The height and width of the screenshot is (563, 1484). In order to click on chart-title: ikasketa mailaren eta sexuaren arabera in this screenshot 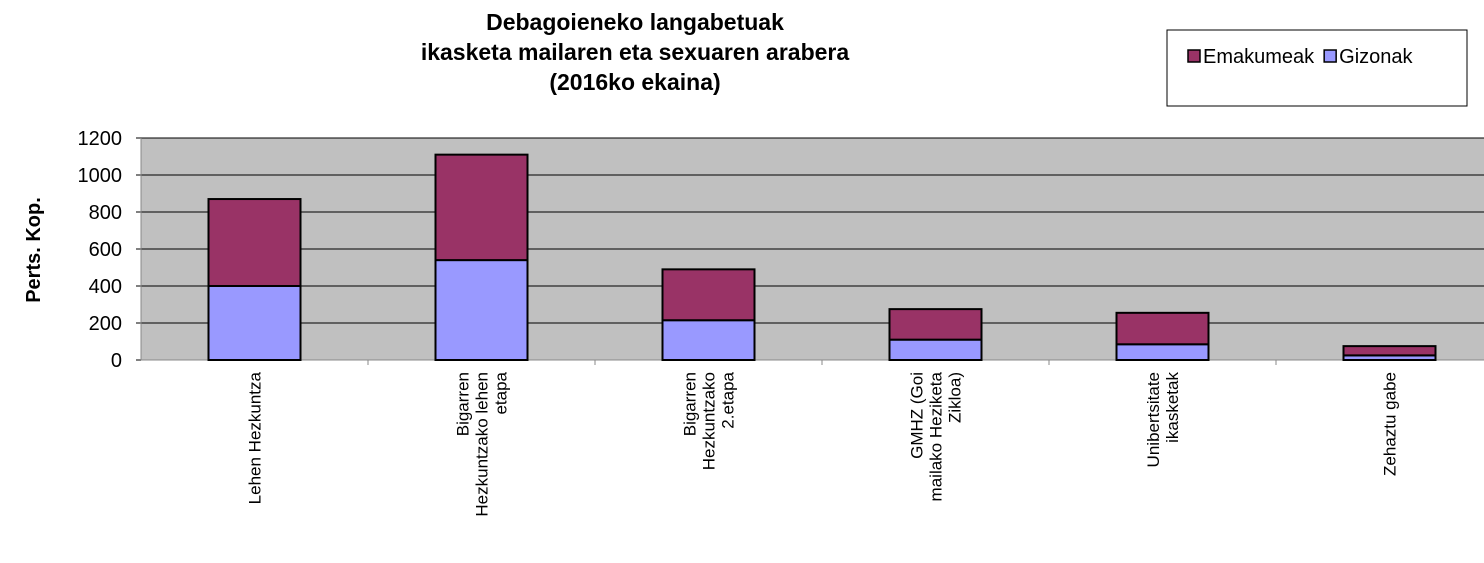, I will do `click(635, 52)`.